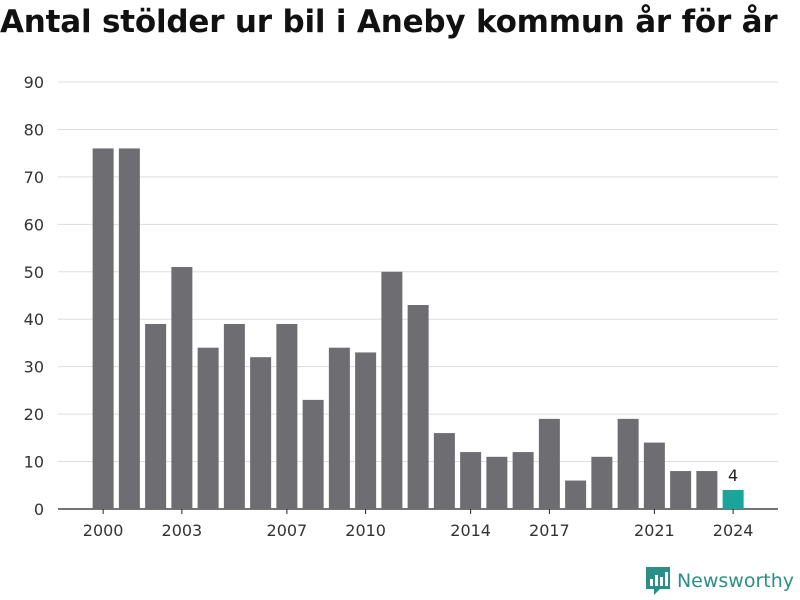  What do you see at coordinates (34, 319) in the screenshot?
I see `y-tick-label: 40` at bounding box center [34, 319].